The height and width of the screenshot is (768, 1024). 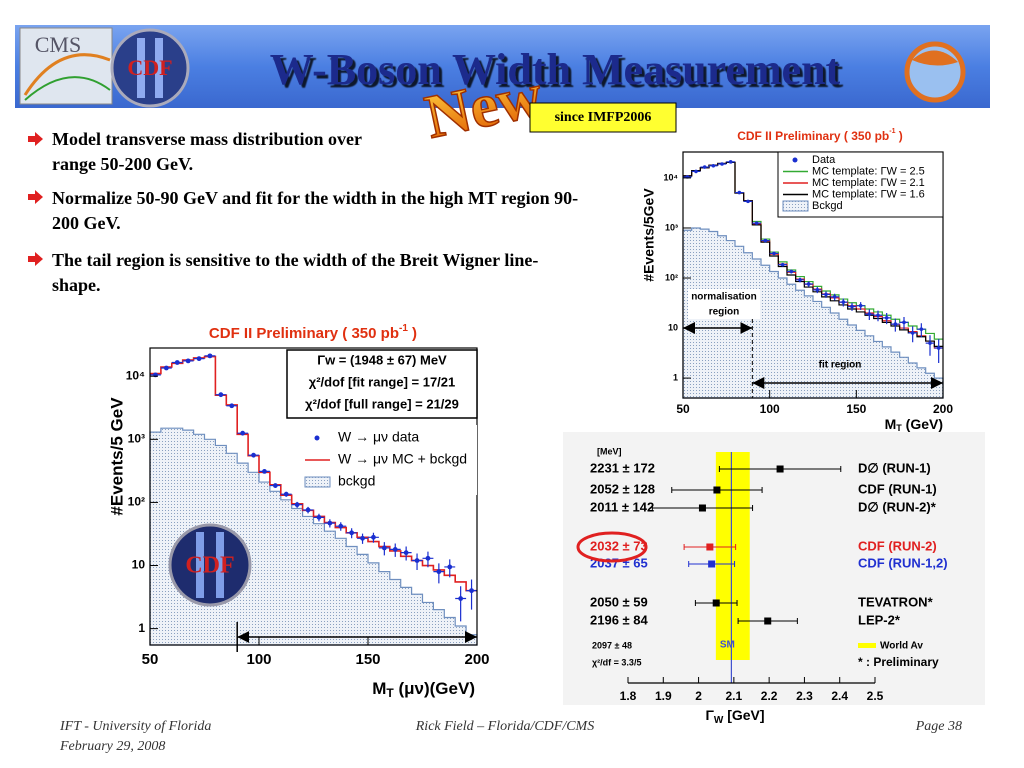 I want to click on measurement-name: TEVATRON*, so click(x=896, y=601).